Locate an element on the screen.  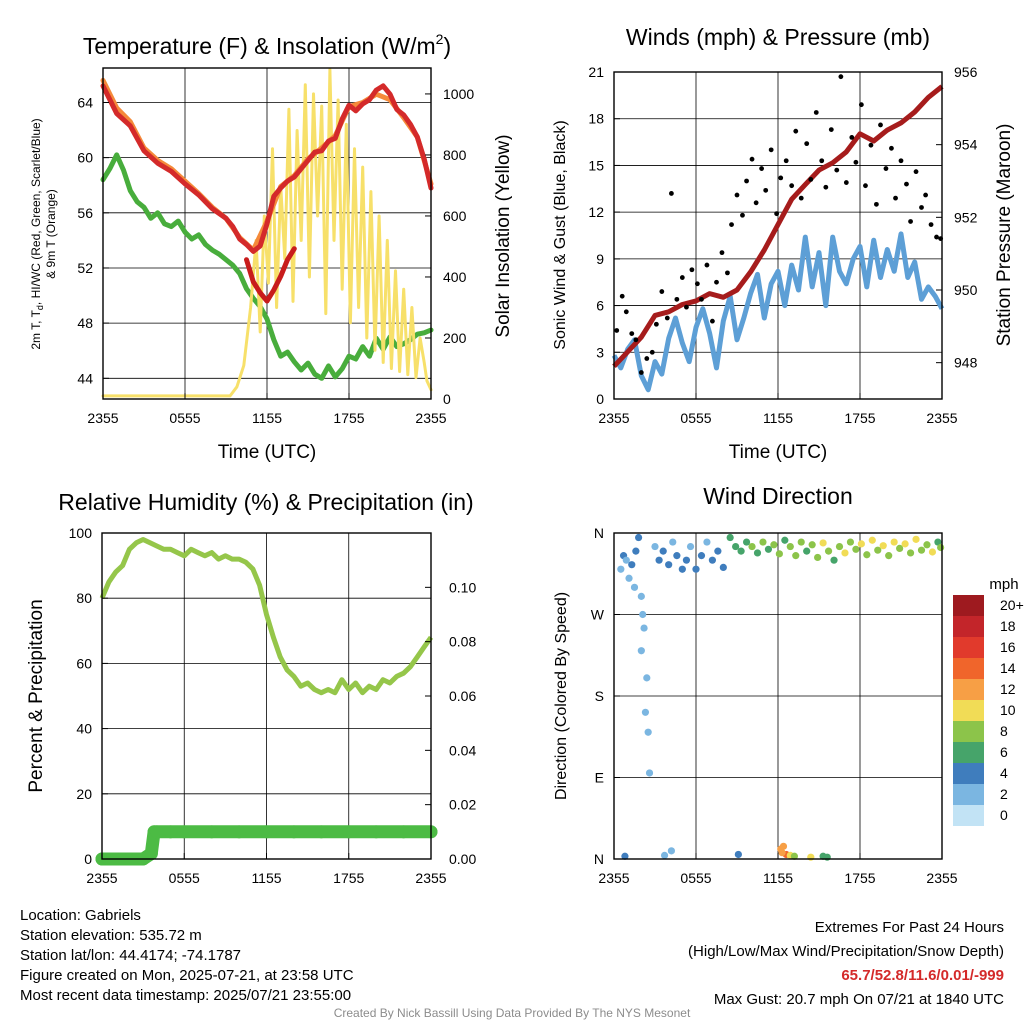
winds-y-ticks: 0 3 6 9 12 15 18 21 is located at coordinates (604, 235).